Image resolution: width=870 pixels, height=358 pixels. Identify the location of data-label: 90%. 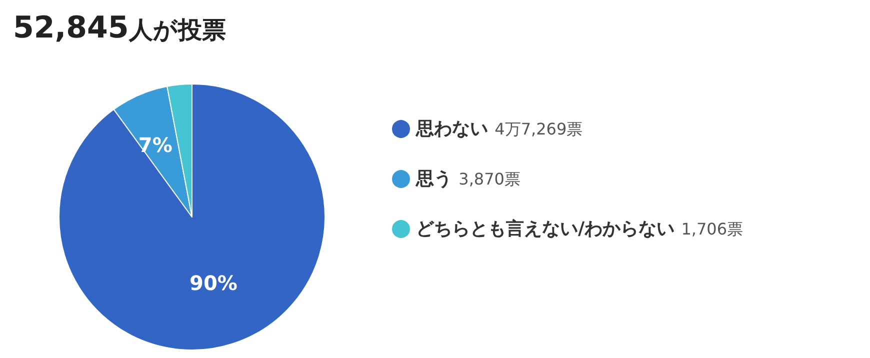
(214, 283).